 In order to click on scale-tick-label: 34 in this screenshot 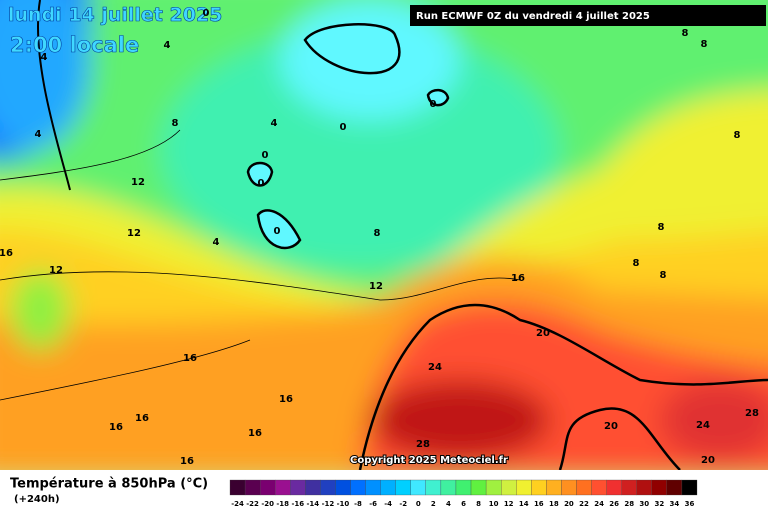, I will do `click(675, 504)`.